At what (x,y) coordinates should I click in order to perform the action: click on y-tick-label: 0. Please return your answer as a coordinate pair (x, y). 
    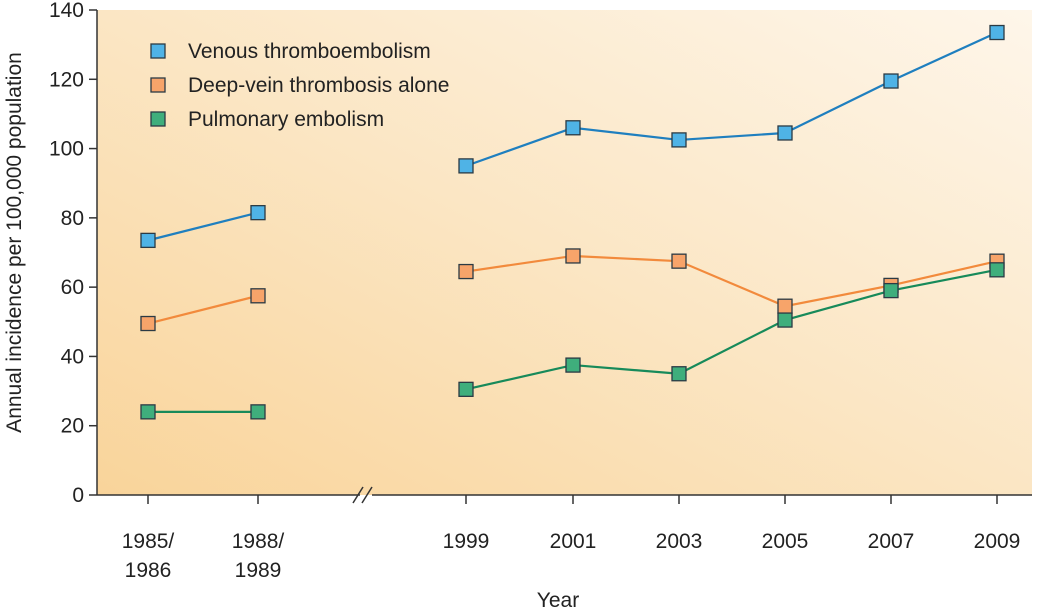
    Looking at the image, I should click on (78, 495).